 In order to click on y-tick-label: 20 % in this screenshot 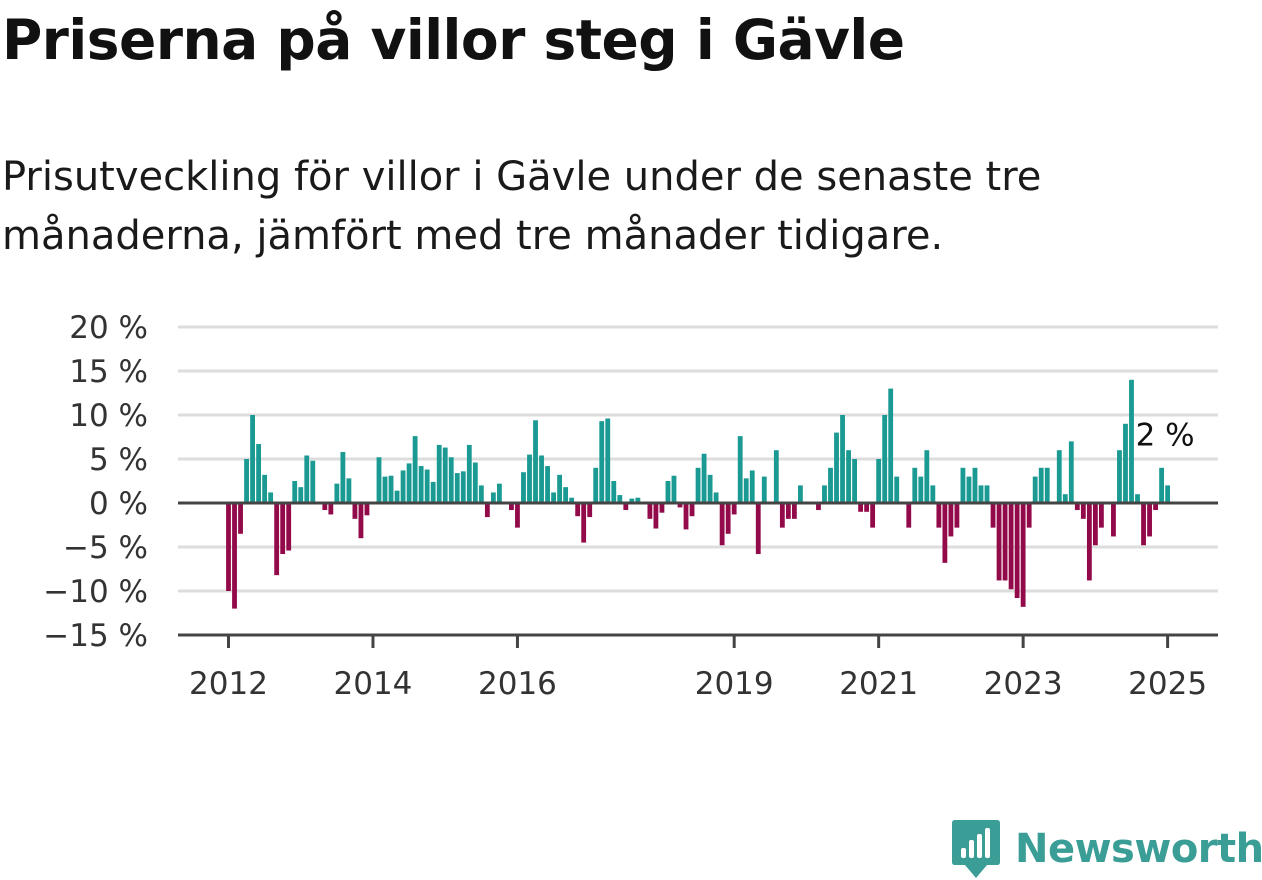, I will do `click(108, 328)`.